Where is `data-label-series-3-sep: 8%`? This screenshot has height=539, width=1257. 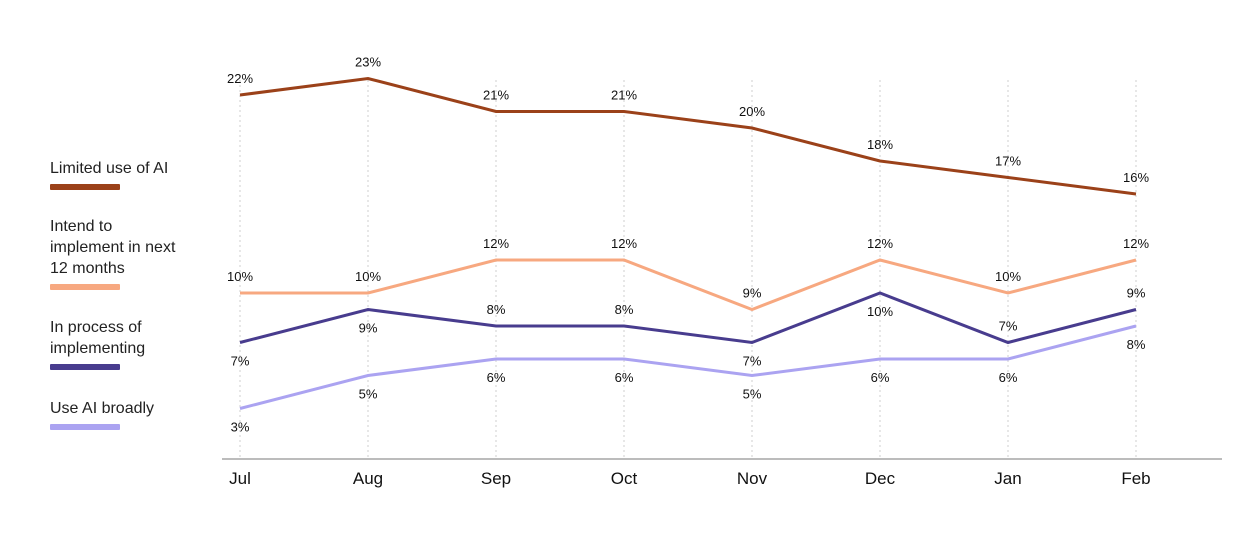
data-label-series-3-sep: 8% is located at coordinates (496, 309).